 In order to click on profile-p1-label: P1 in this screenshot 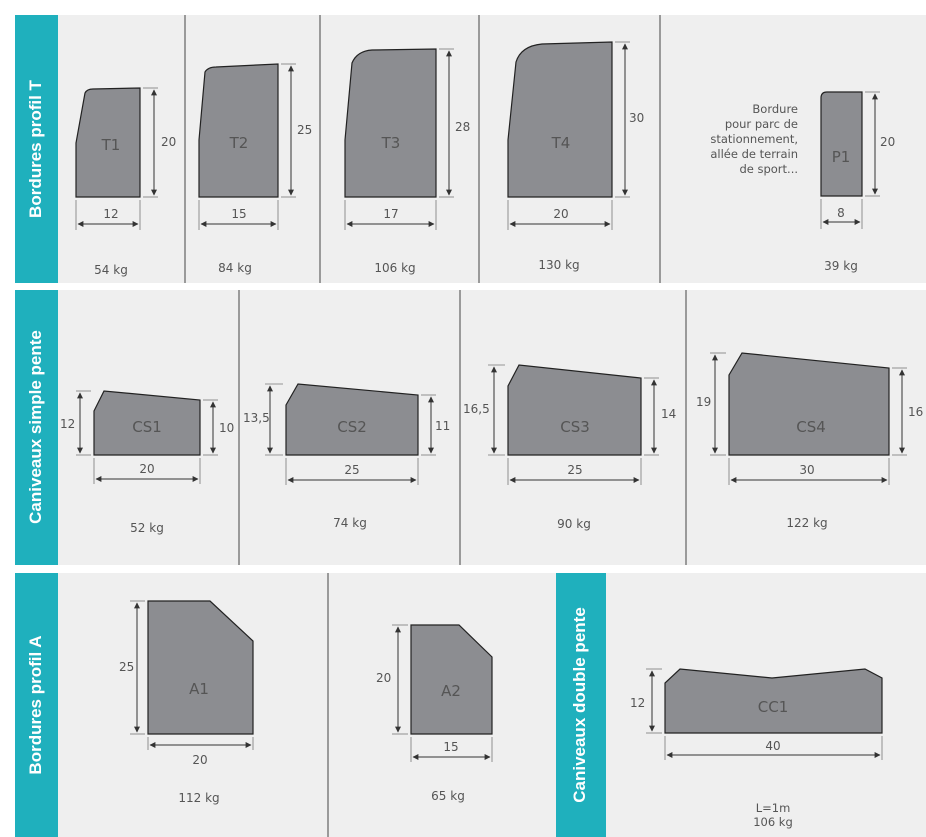, I will do `click(841, 157)`.